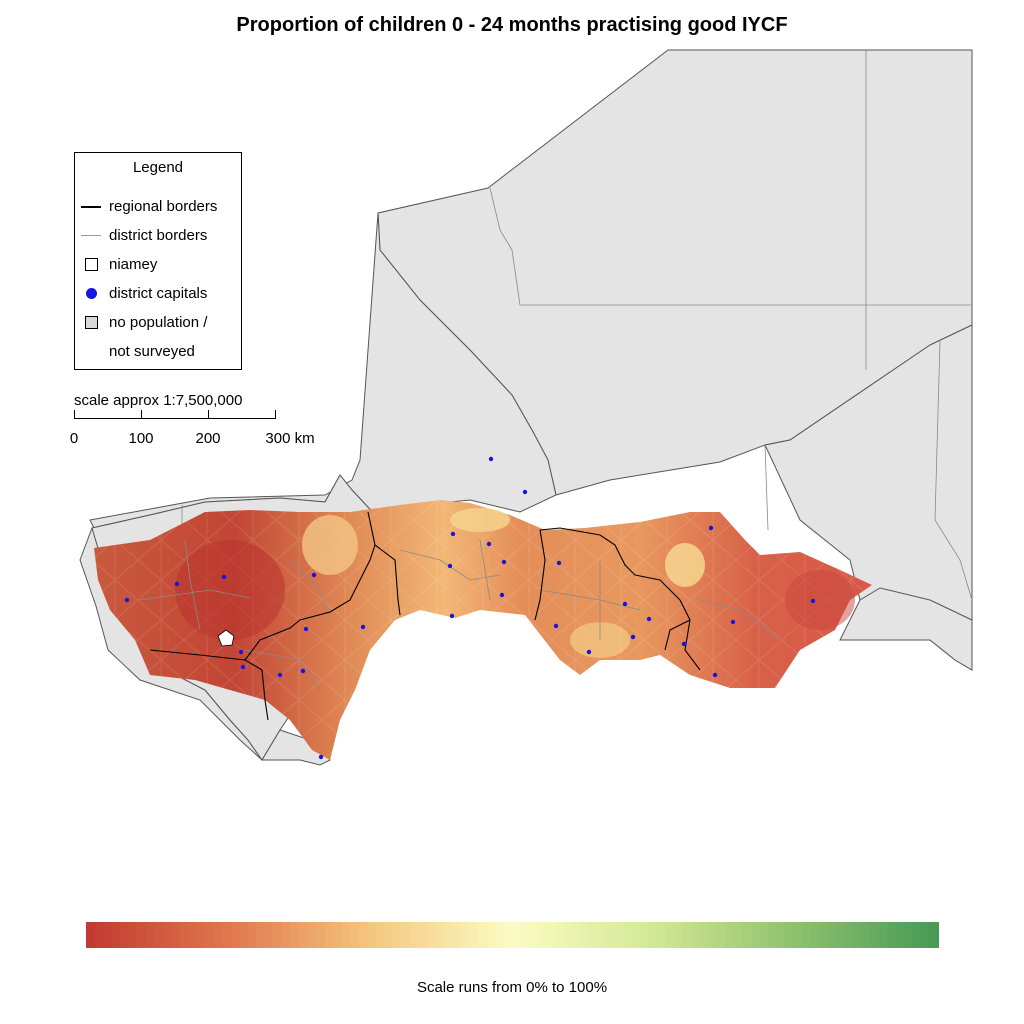  What do you see at coordinates (226, 638) in the screenshot?
I see `niamey-hole` at bounding box center [226, 638].